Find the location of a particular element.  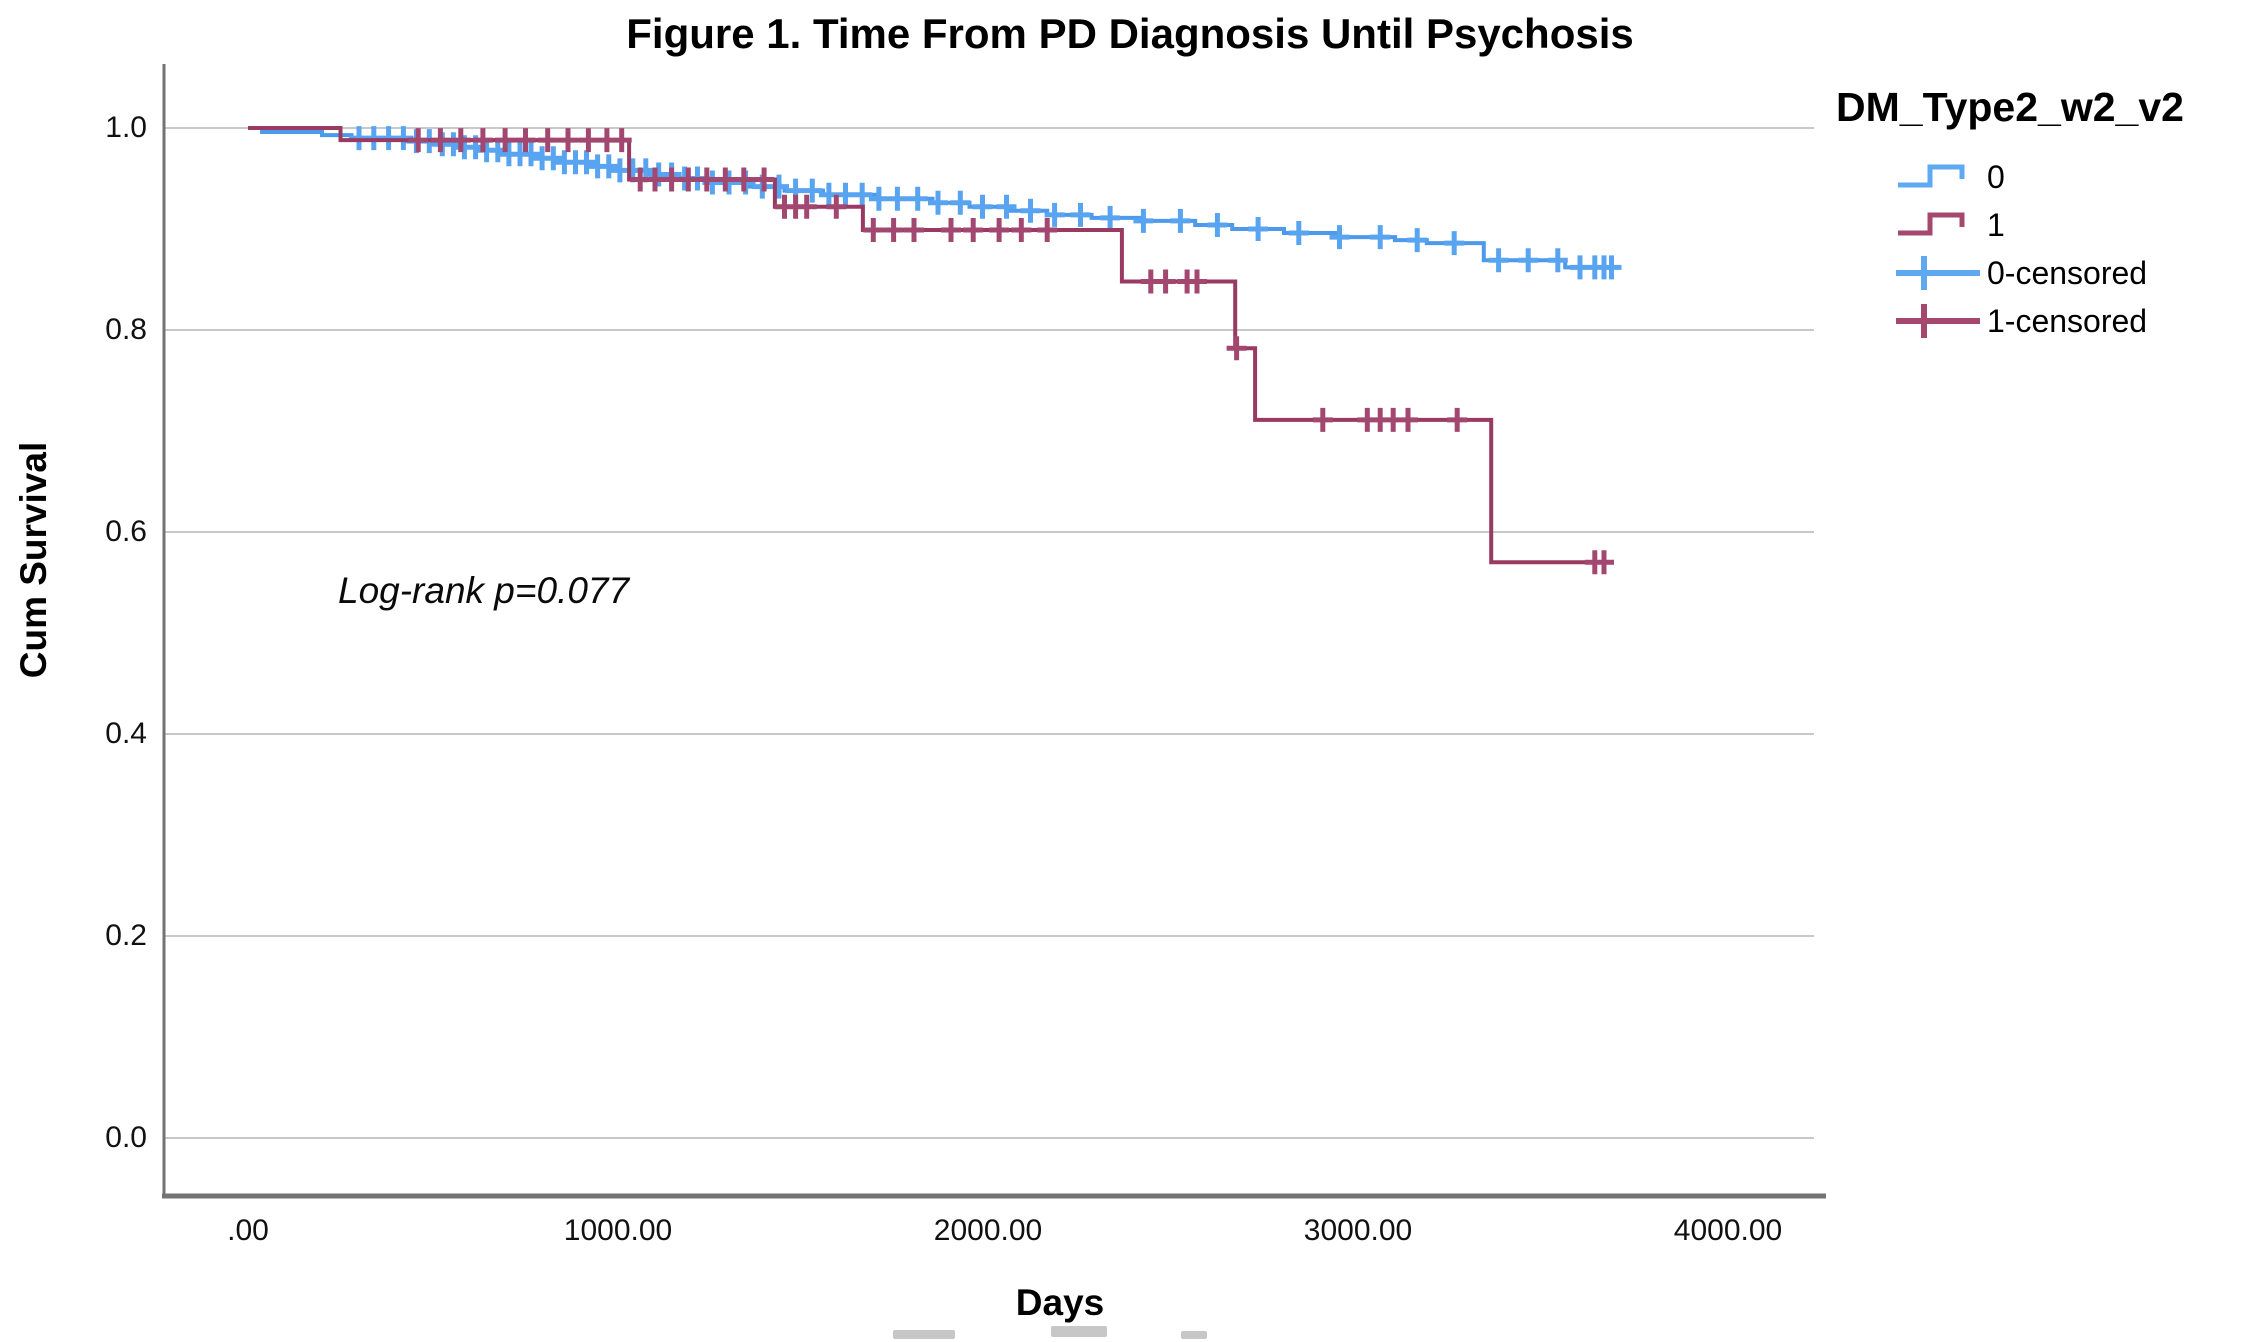

legend: DM_Type2_w2_v2 0 1 0-censored is located at coordinates (2010, 214).